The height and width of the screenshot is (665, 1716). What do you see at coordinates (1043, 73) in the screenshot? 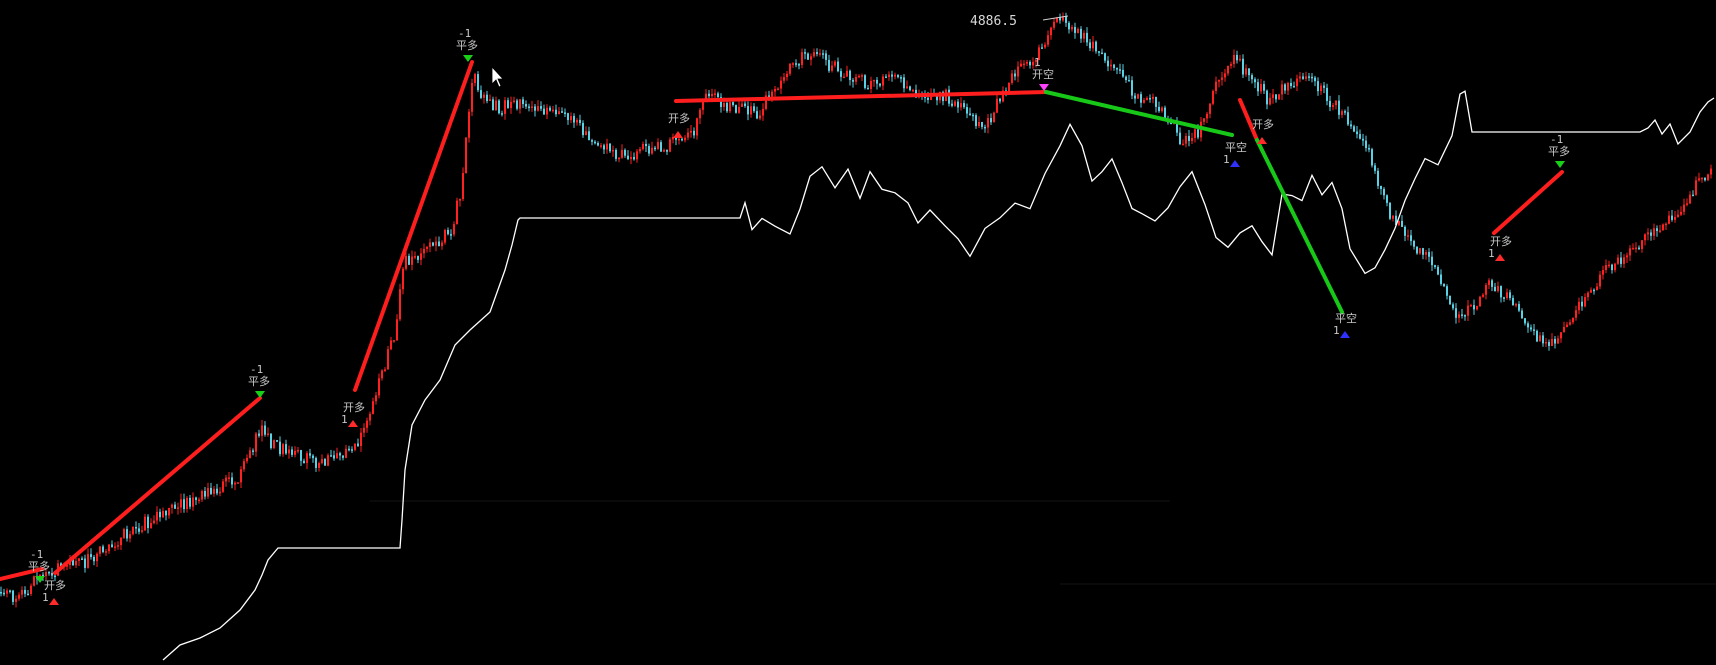
I see `trade-marker: 1开空` at bounding box center [1043, 73].